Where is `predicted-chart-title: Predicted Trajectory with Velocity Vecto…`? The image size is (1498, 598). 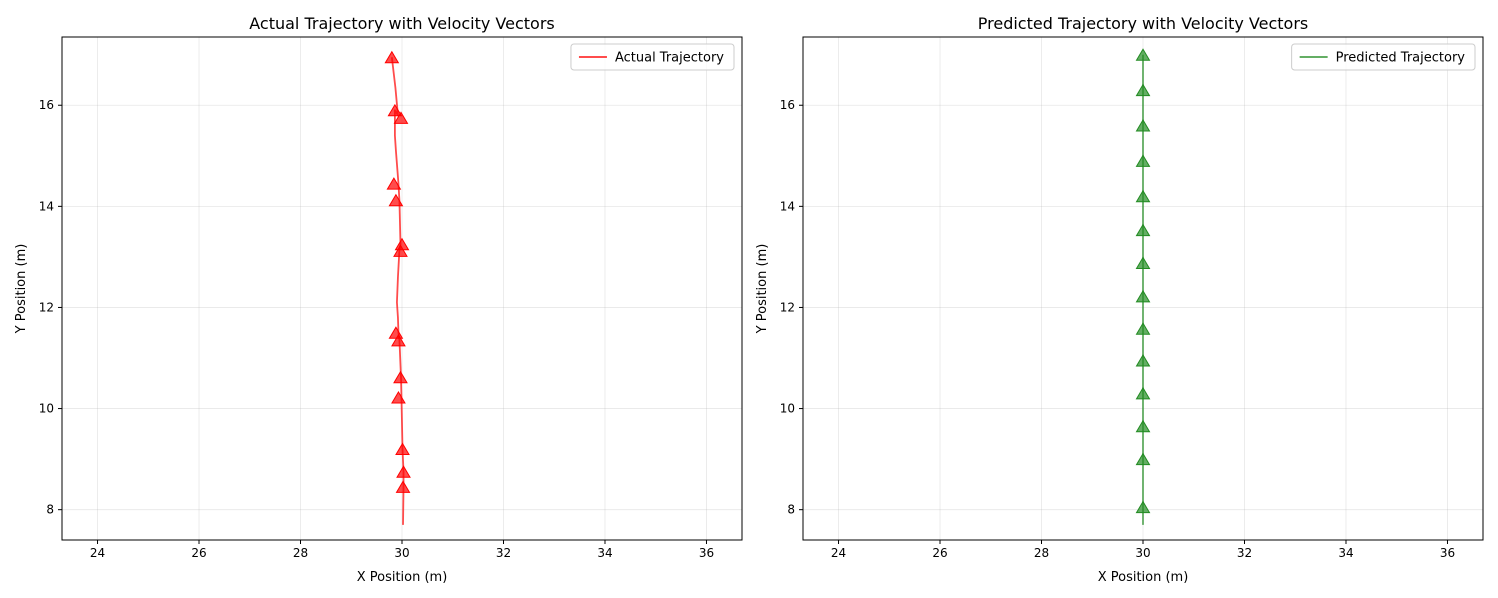
predicted-chart-title: Predicted Trajectory with Velocity Vecto… is located at coordinates (1143, 23).